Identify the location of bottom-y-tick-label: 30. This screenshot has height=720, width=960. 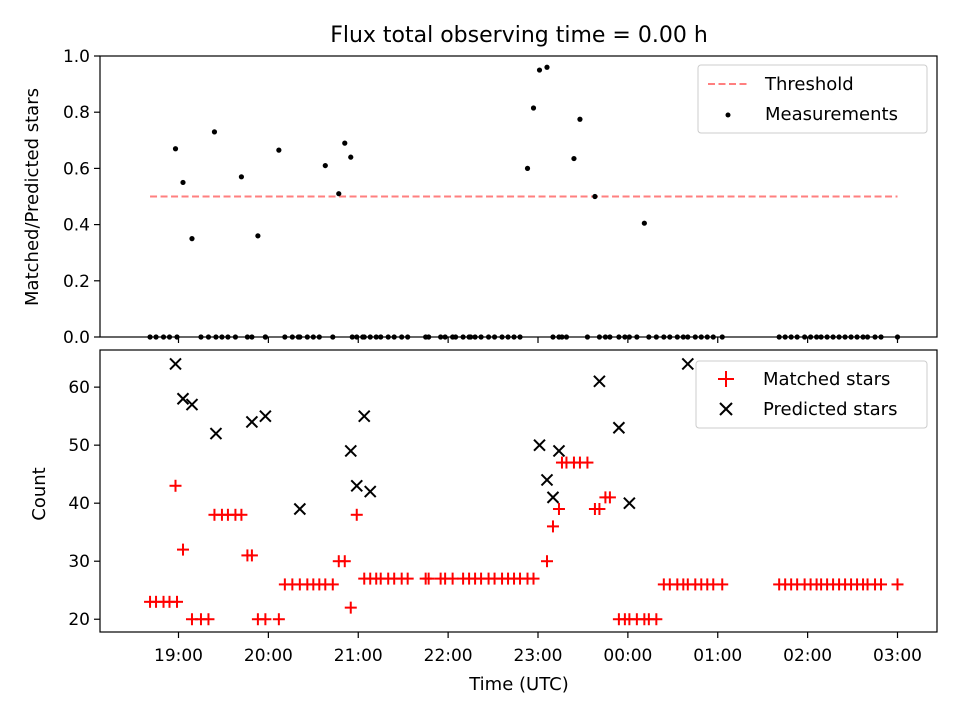
(79, 562).